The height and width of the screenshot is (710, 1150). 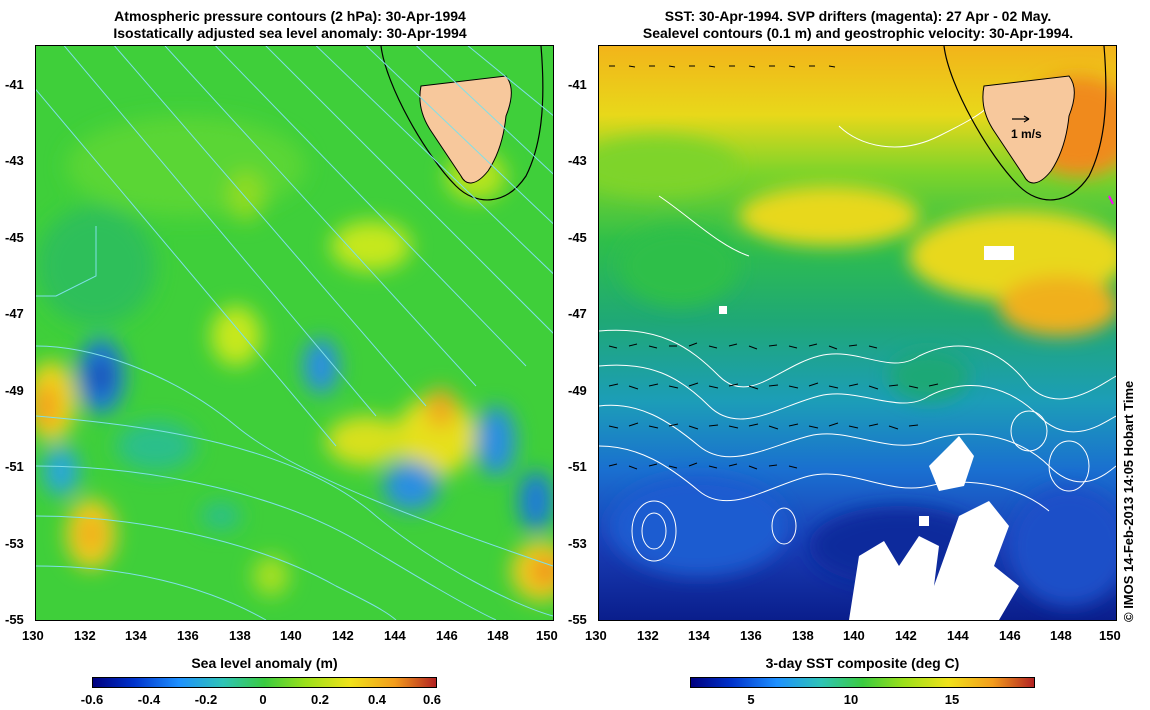 I want to click on right-x-tick: 138, so click(x=803, y=635).